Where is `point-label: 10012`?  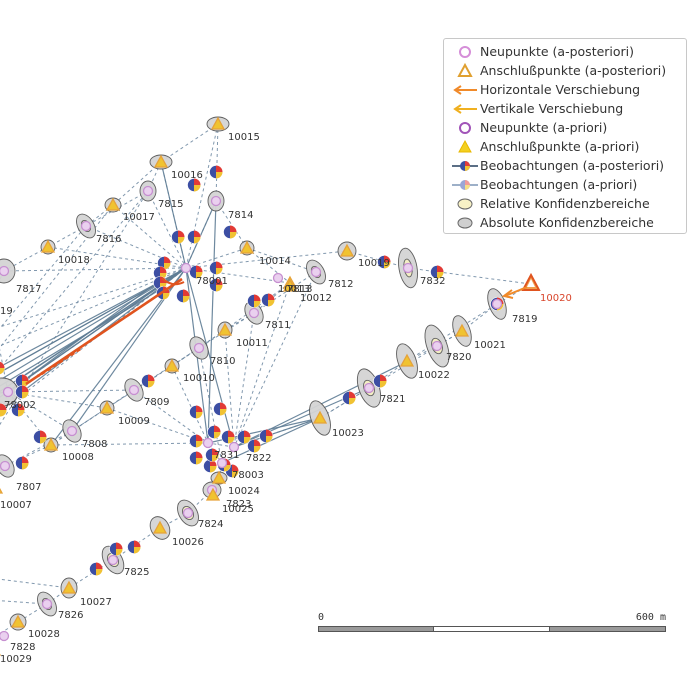 point-label: 10012 is located at coordinates (316, 298).